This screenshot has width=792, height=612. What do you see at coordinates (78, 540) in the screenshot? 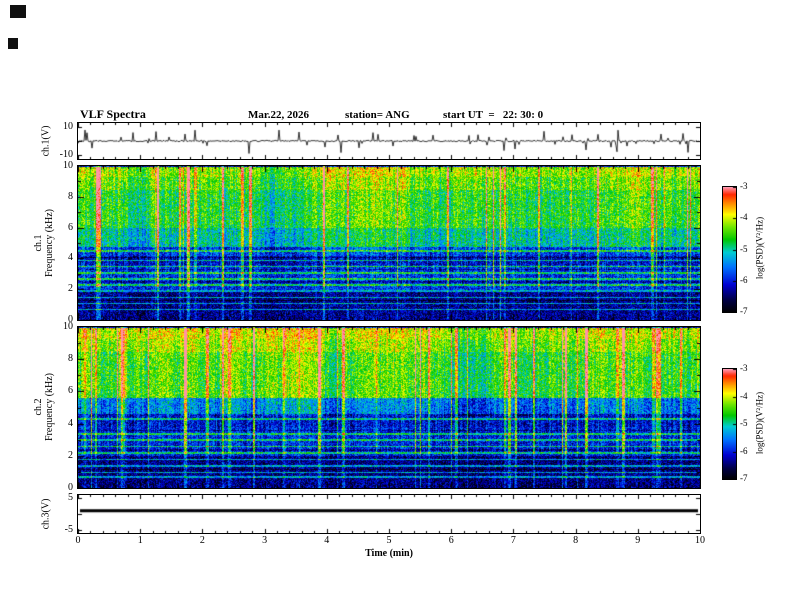
I see `x-tick-0: 0` at bounding box center [78, 540].